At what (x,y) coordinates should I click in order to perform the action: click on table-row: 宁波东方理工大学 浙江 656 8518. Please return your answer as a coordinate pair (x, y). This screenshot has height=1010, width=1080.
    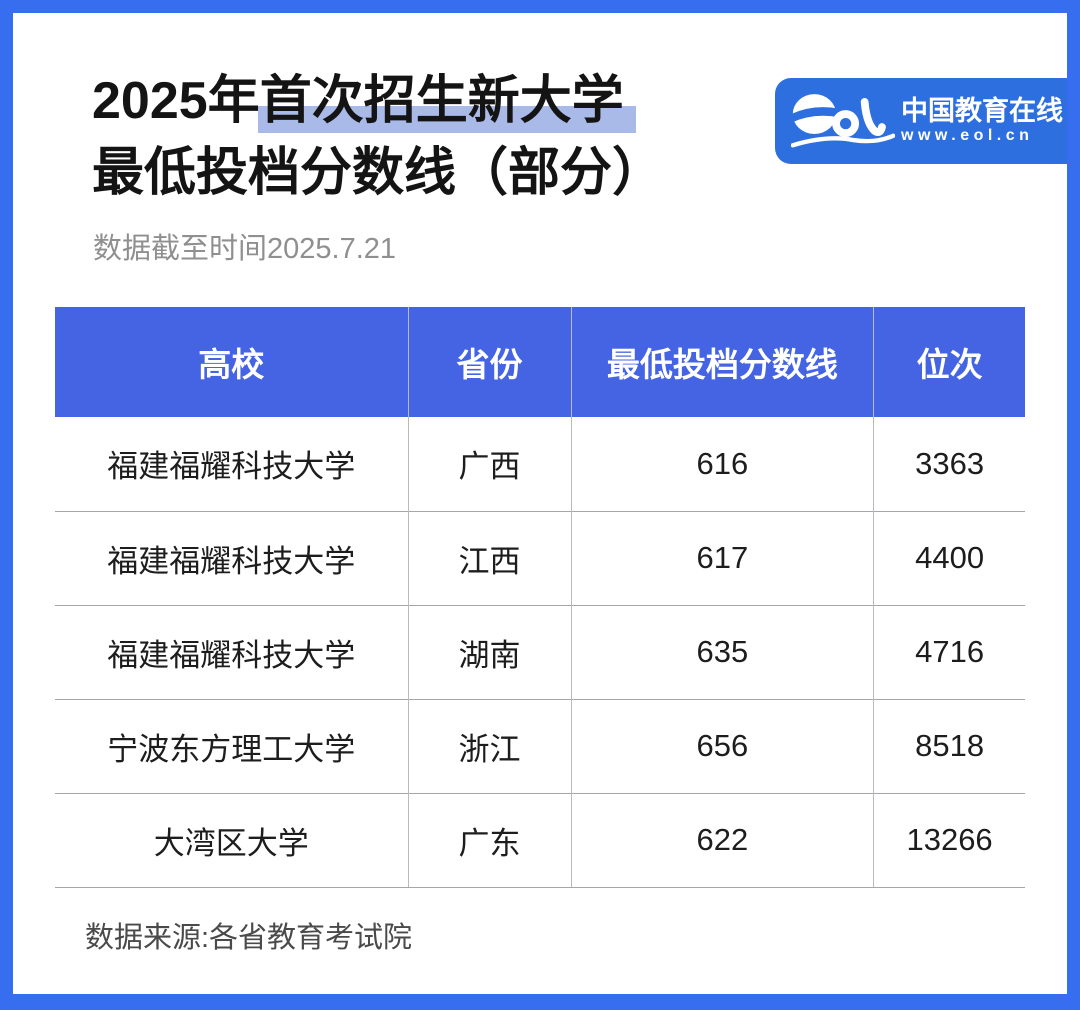
    Looking at the image, I should click on (540, 745).